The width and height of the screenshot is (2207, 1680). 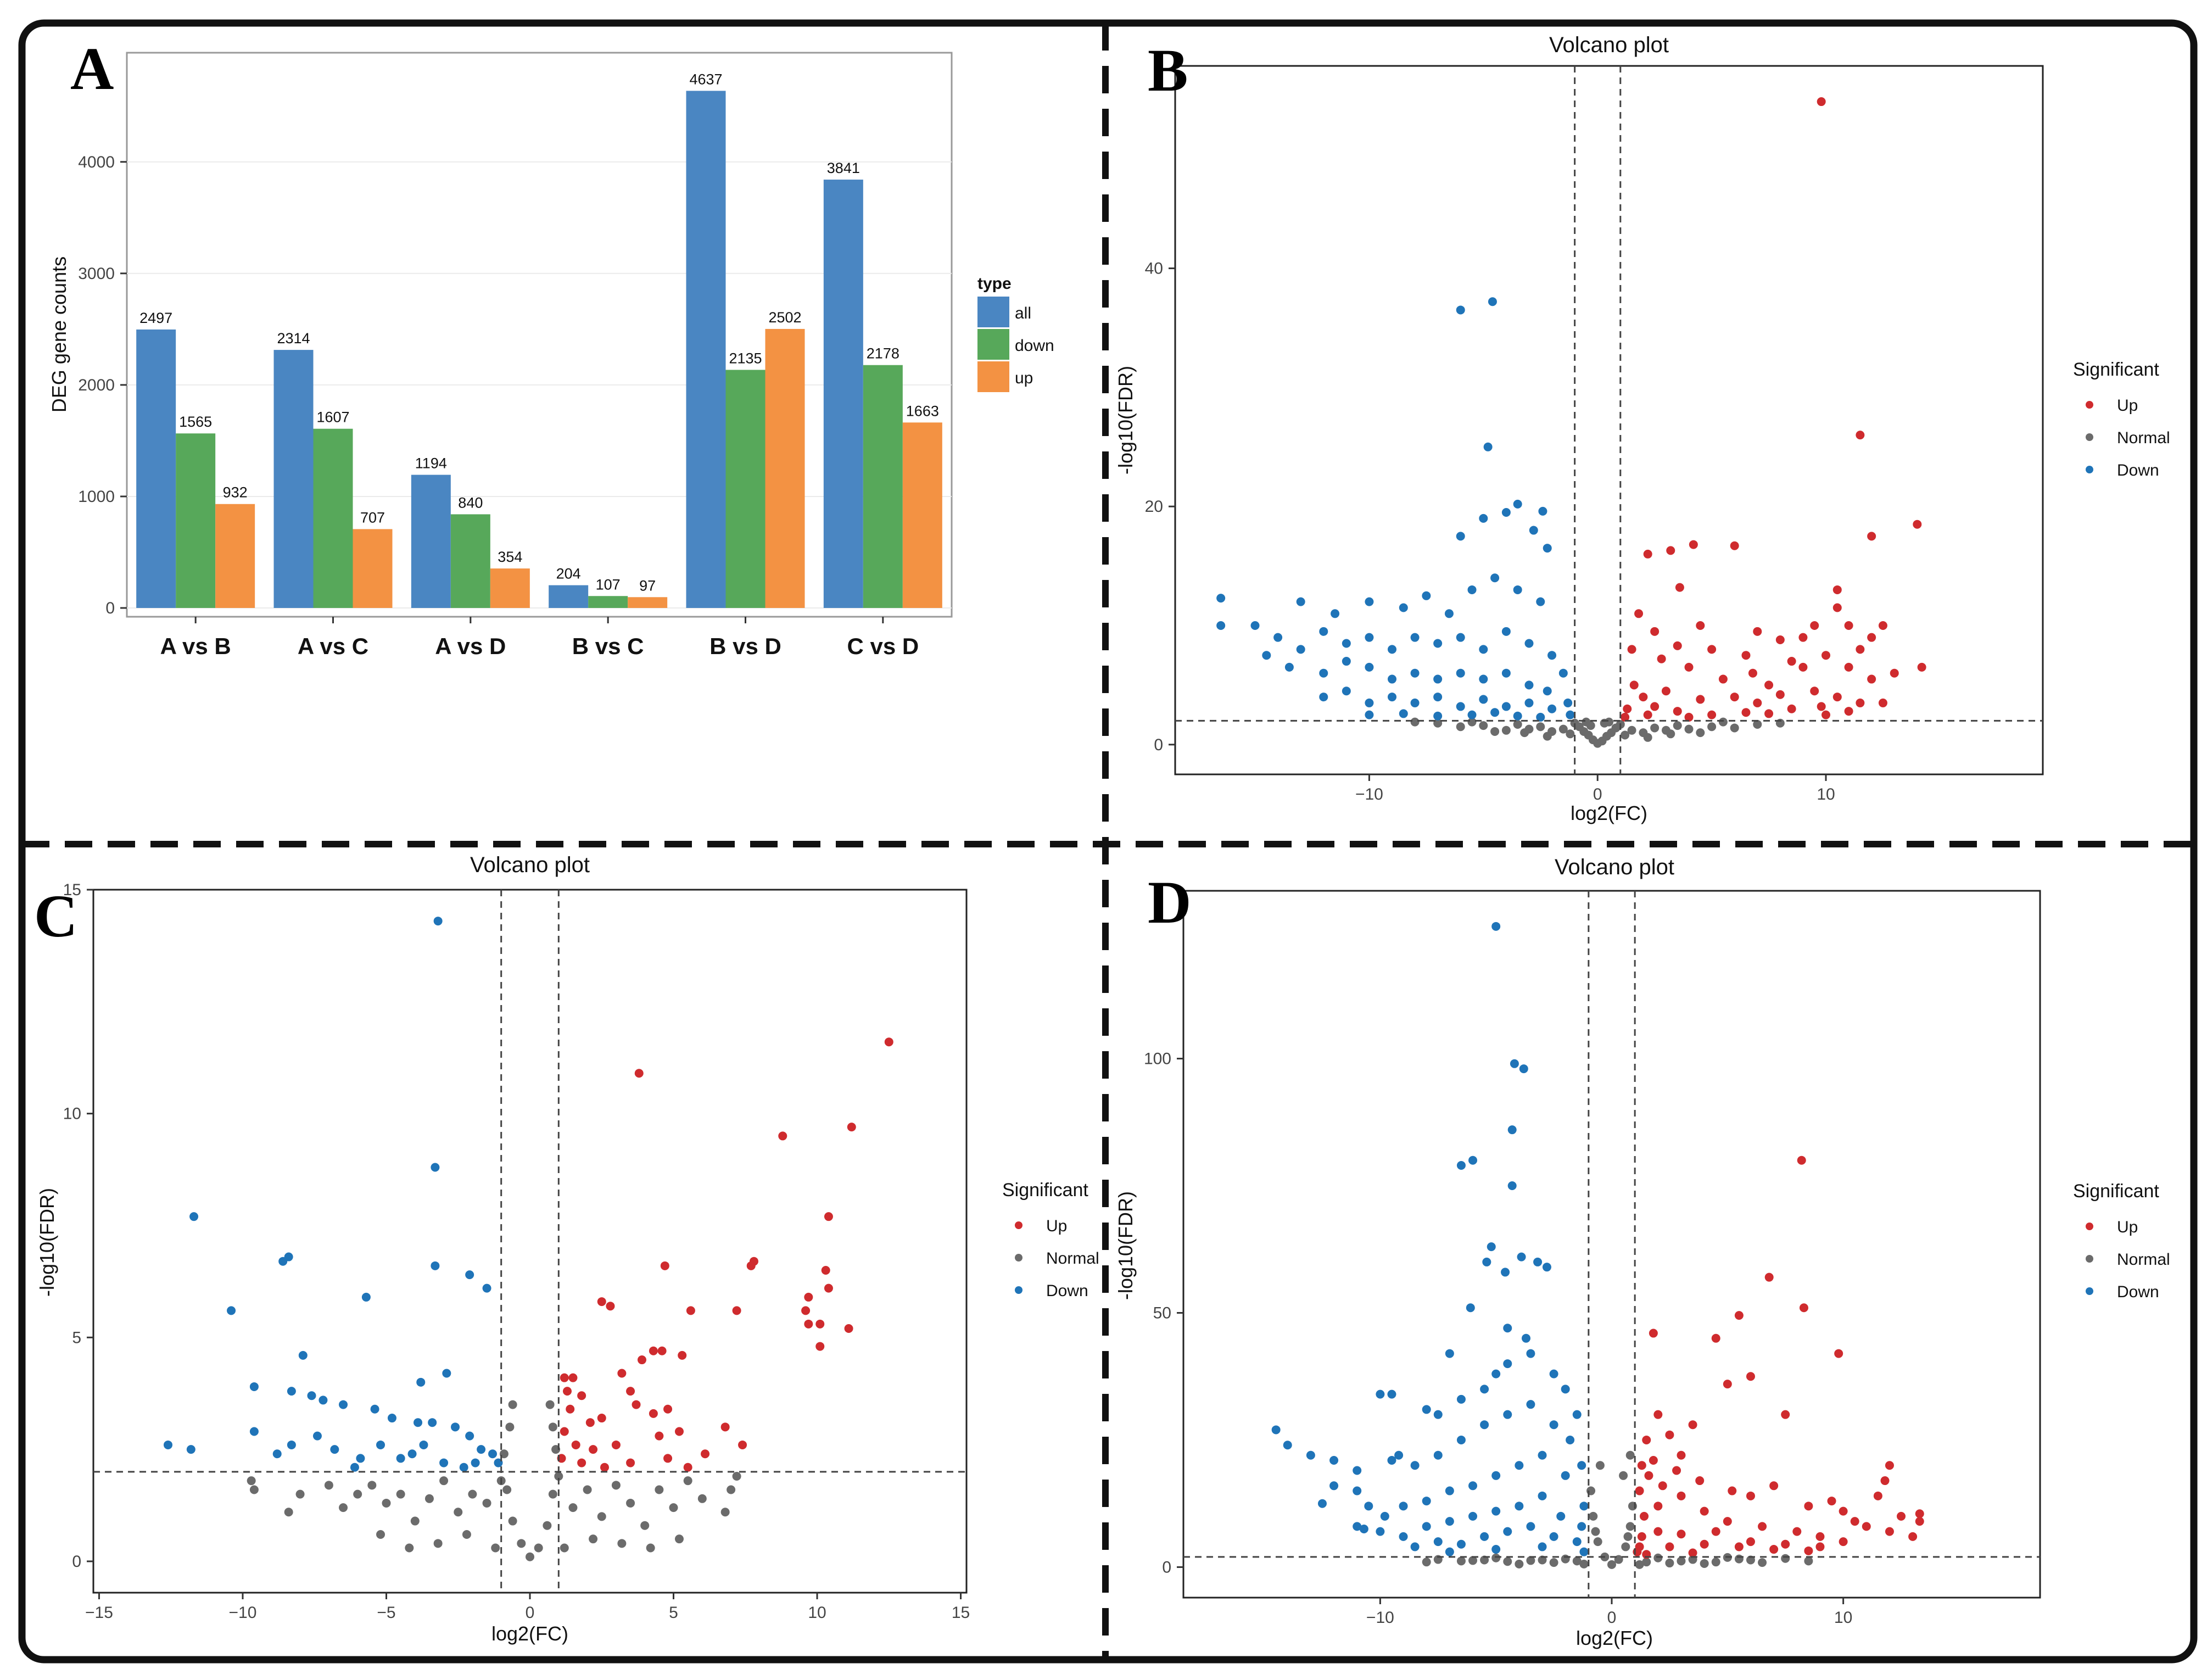 I want to click on panel-c-xlabel: log2(FC), so click(x=529, y=1633).